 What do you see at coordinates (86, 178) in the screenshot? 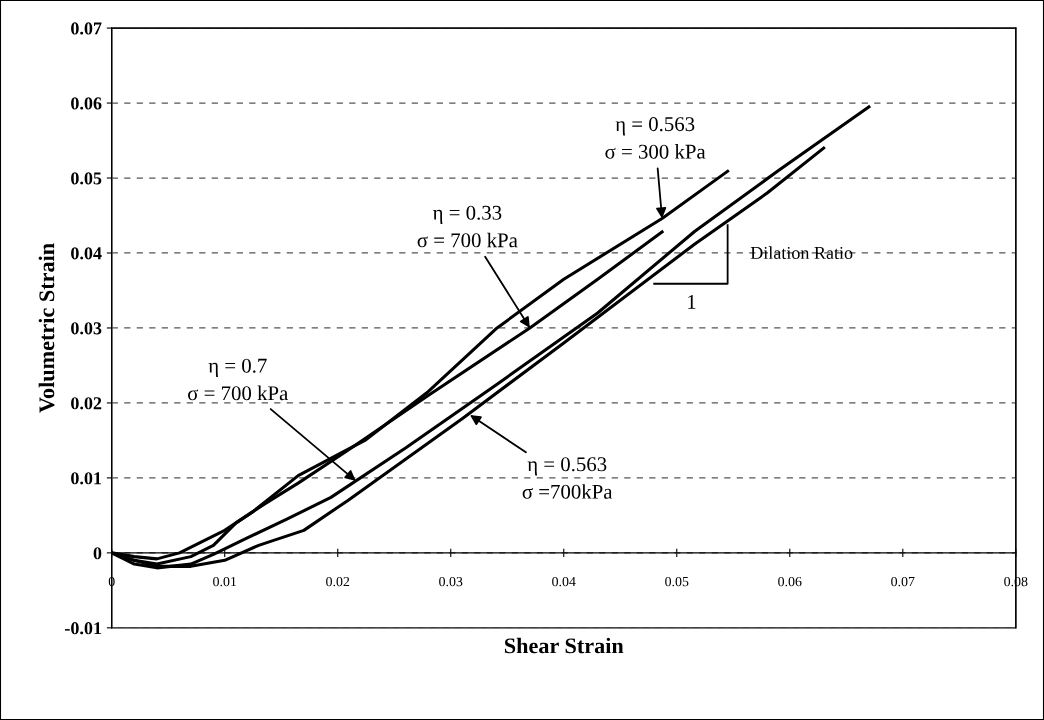
I see `y-tick-label: 0.05` at bounding box center [86, 178].